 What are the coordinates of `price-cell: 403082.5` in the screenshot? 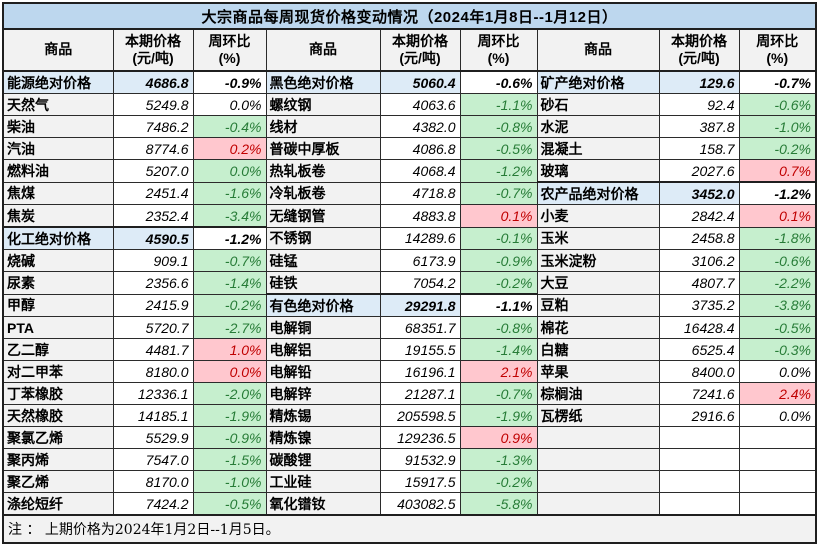 It's located at (420, 504).